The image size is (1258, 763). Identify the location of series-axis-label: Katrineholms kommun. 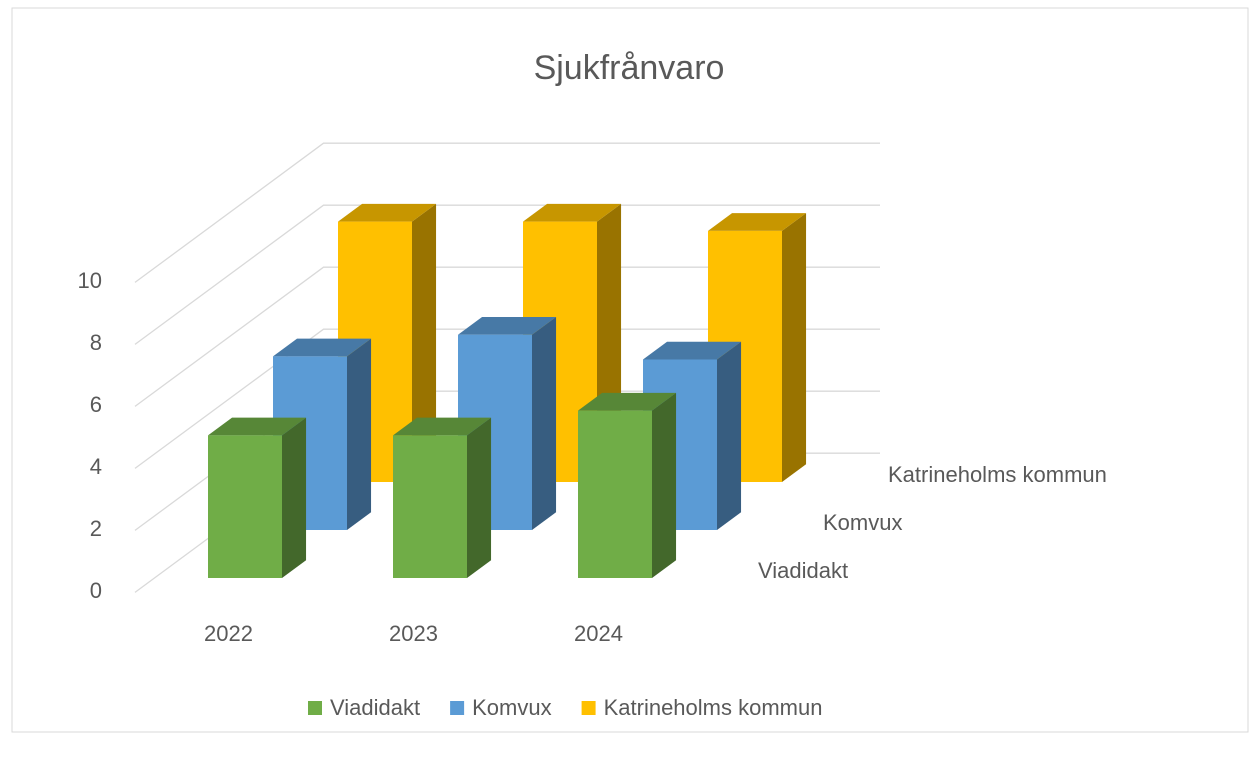
(997, 474).